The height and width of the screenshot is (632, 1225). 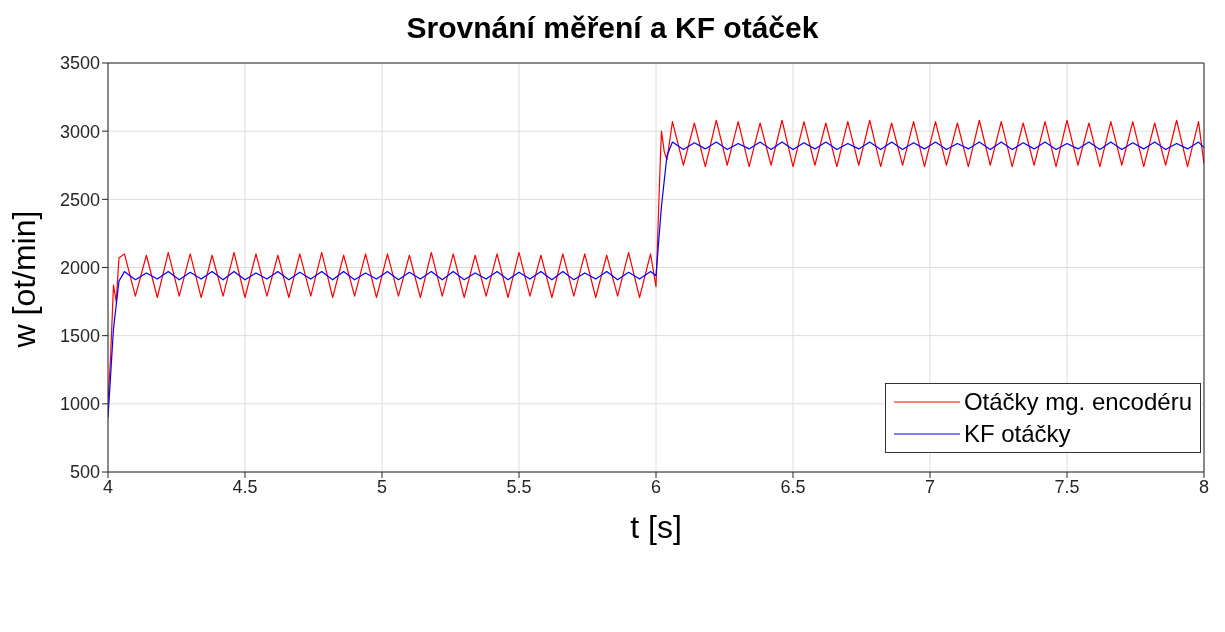 What do you see at coordinates (79, 63) in the screenshot?
I see `y-tick-label: 3500` at bounding box center [79, 63].